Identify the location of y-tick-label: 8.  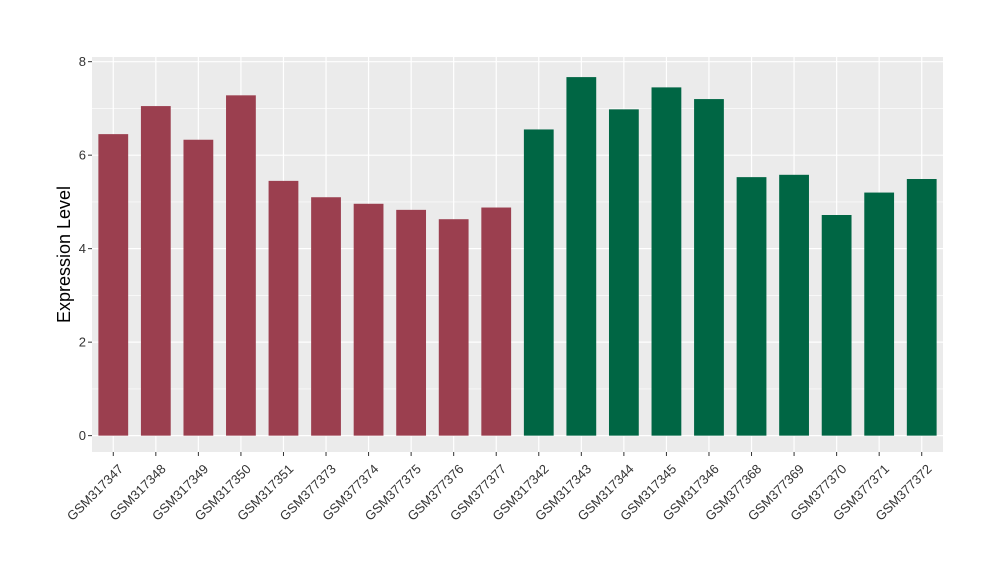
(82, 61).